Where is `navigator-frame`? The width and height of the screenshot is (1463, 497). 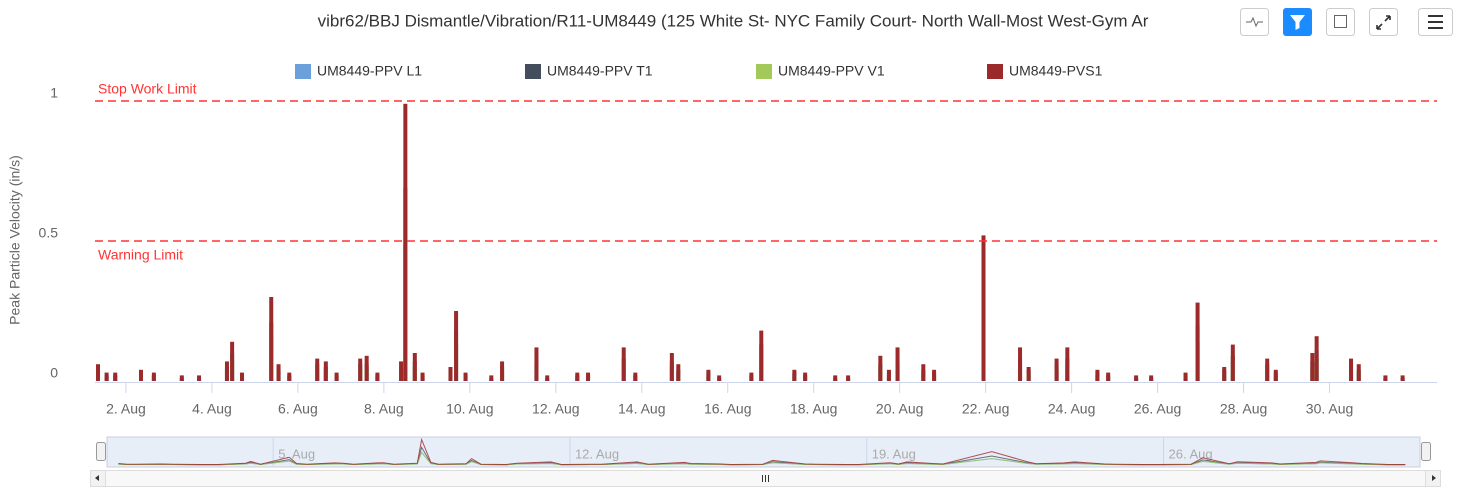
navigator-frame is located at coordinates (765, 461).